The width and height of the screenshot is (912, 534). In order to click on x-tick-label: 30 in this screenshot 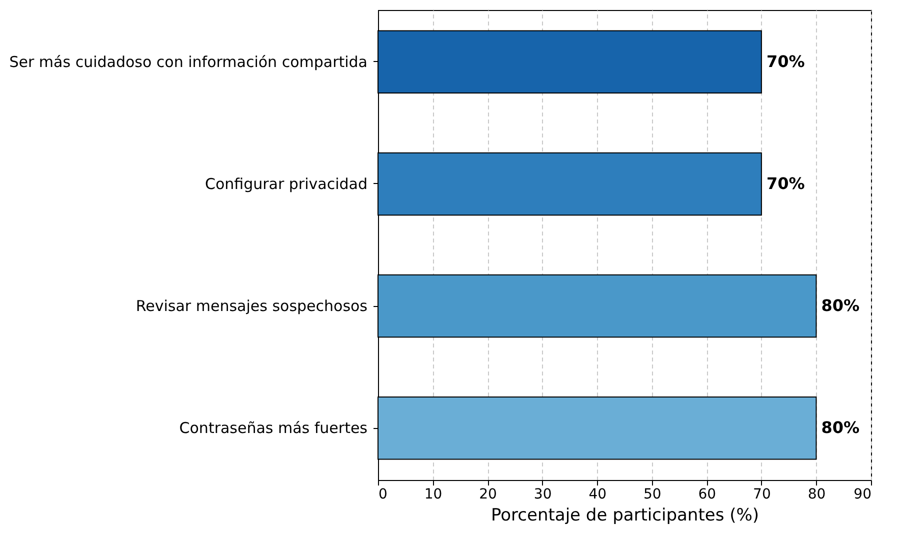, I will do `click(543, 494)`.